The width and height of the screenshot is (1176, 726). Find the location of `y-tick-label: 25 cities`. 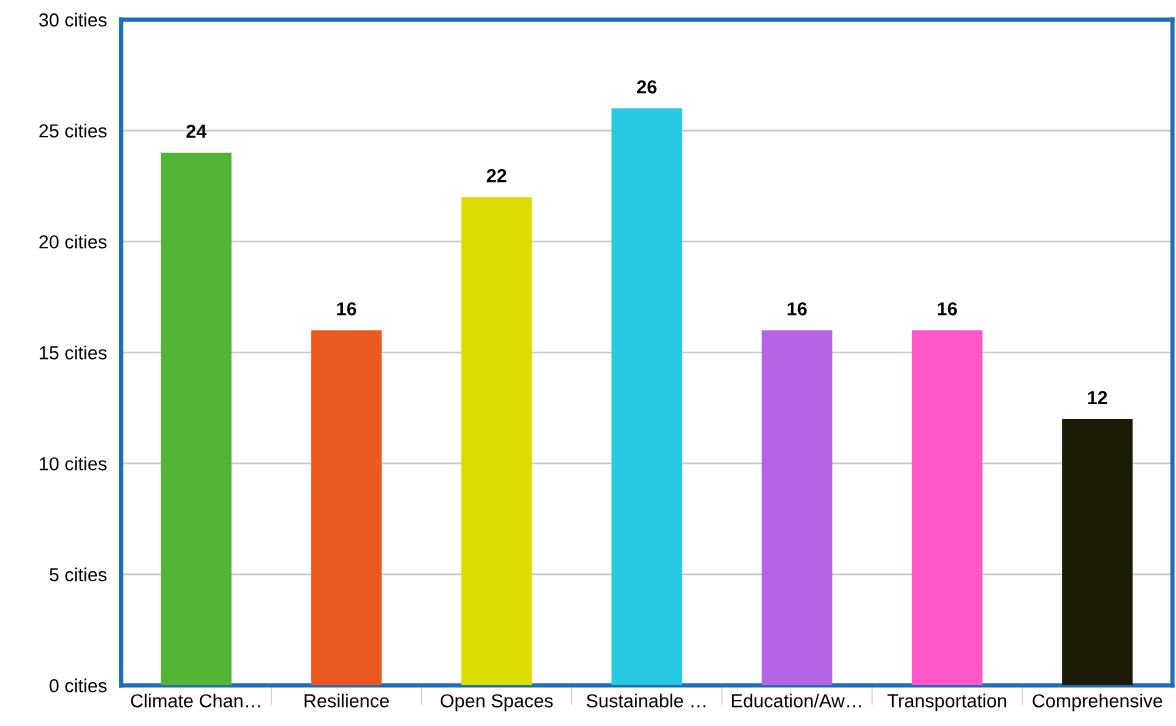

y-tick-label: 25 cities is located at coordinates (73, 130).